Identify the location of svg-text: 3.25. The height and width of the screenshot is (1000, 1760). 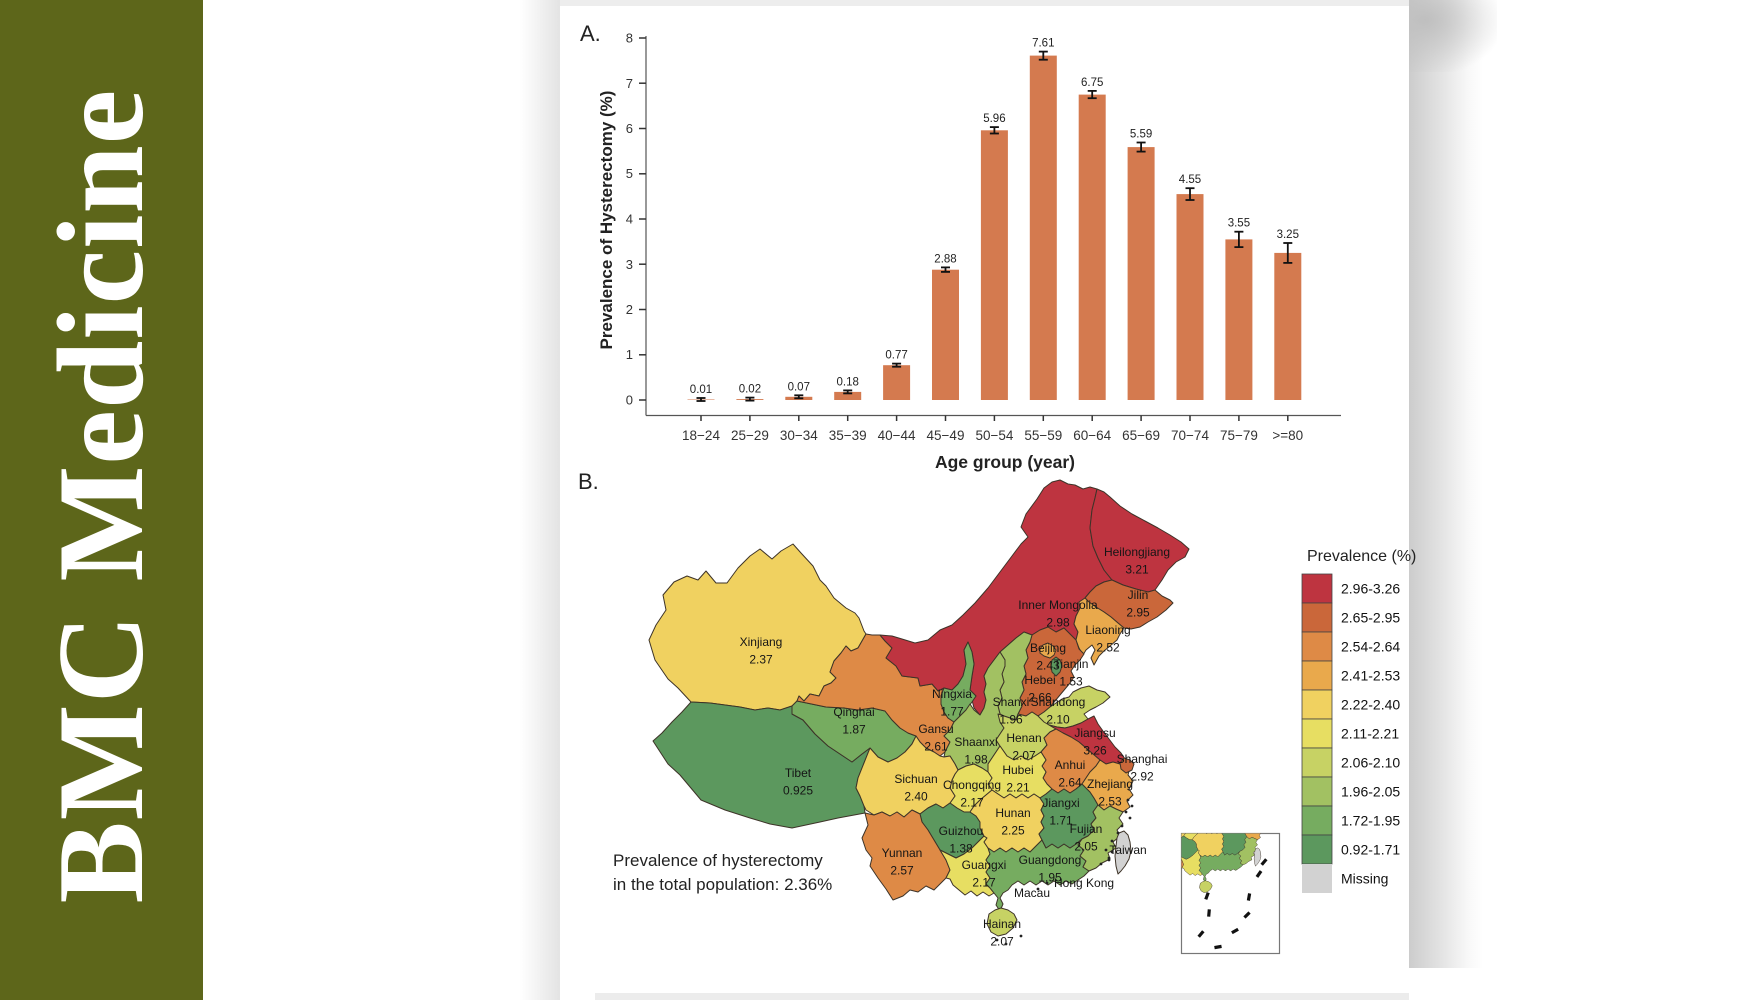
(1288, 235).